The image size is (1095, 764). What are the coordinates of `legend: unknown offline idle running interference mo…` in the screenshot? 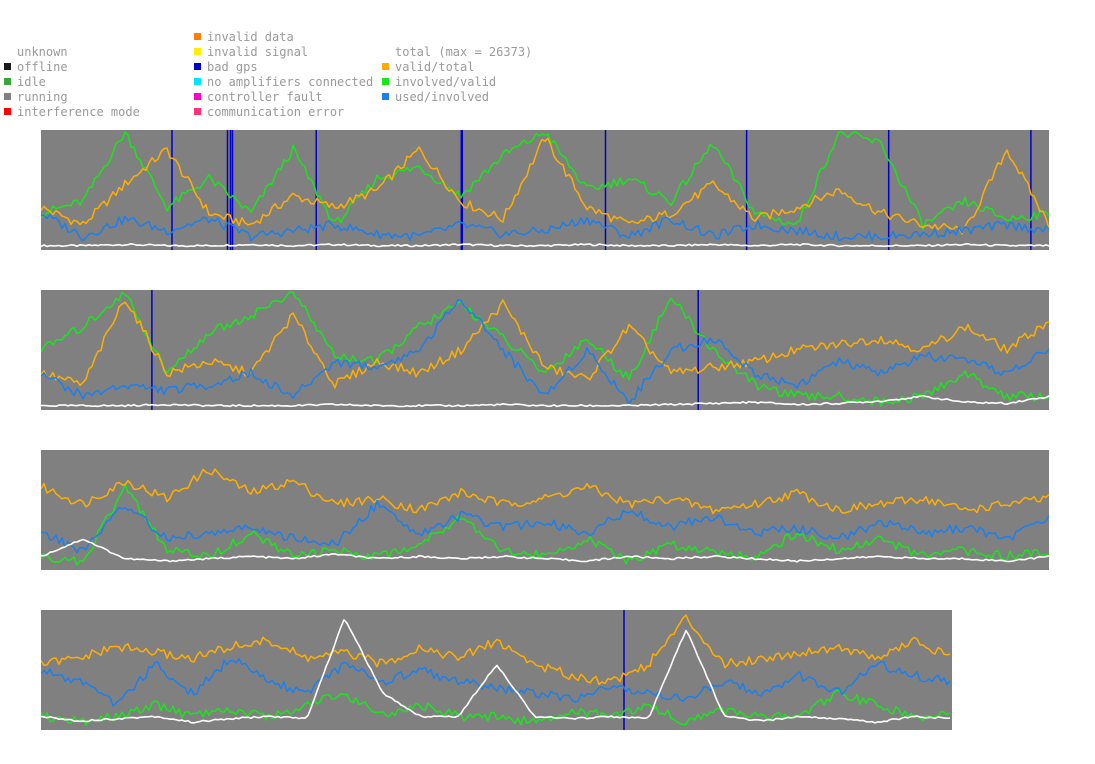 It's located at (547, 76).